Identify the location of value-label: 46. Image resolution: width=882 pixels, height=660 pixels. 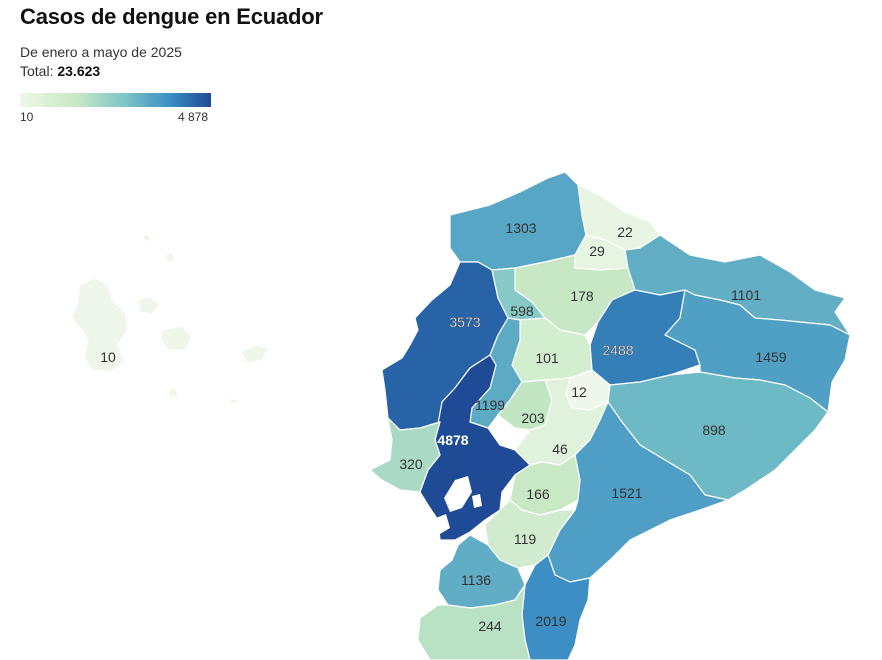
(560, 449).